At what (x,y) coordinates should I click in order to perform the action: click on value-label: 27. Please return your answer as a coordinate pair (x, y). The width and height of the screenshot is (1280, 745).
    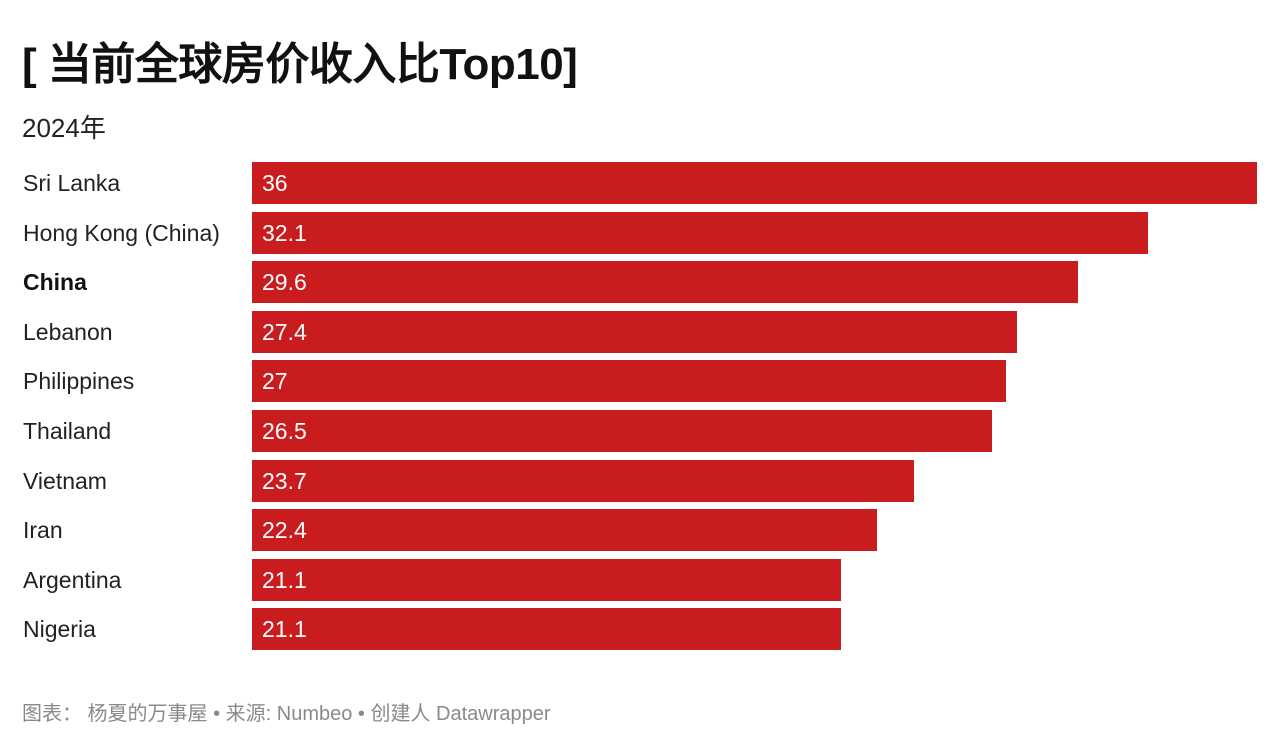
    Looking at the image, I should click on (275, 381).